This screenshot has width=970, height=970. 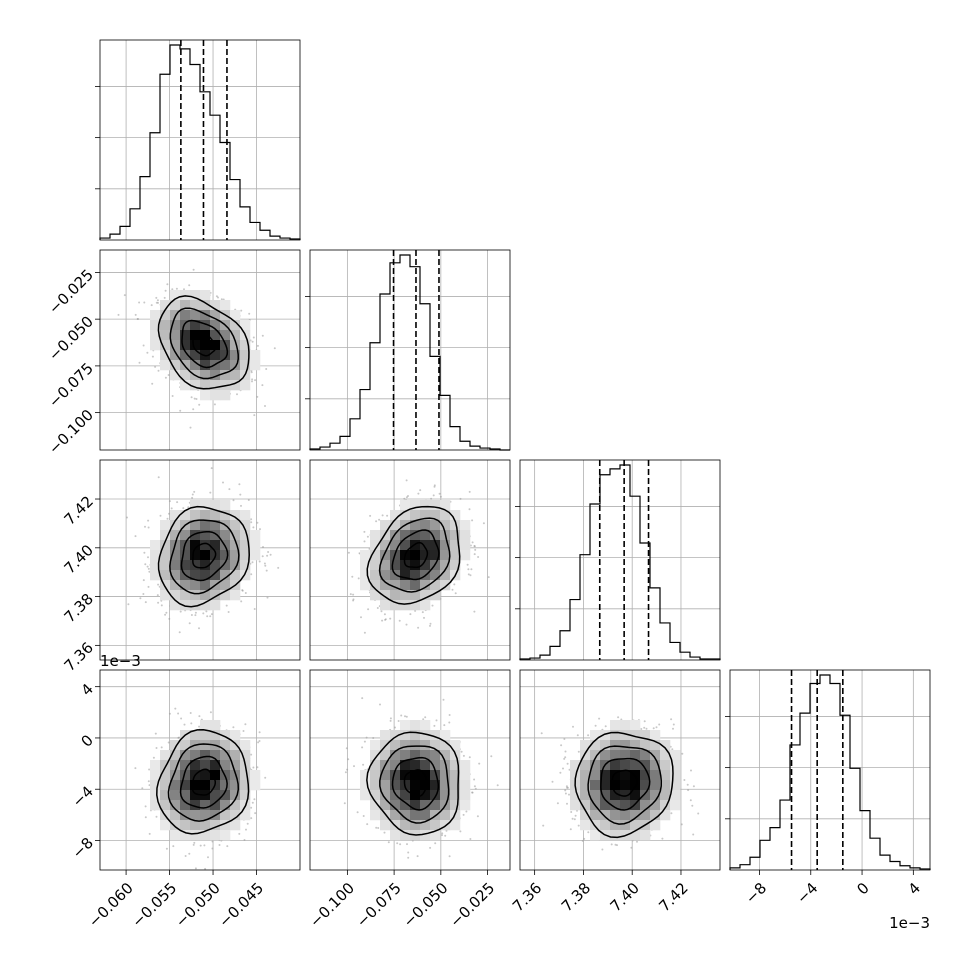 I want to click on panel-content, so click(x=412, y=560).